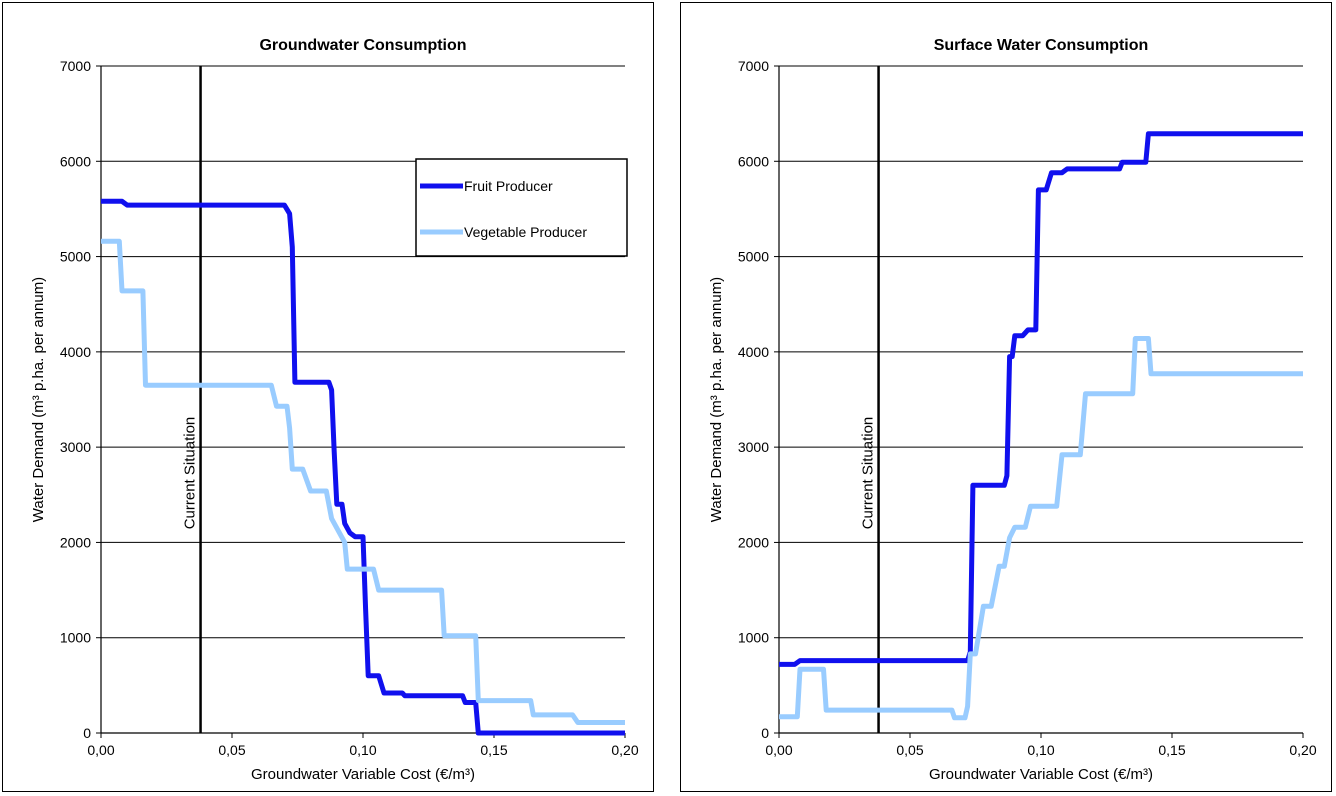  I want to click on legend-box, so click(521, 207).